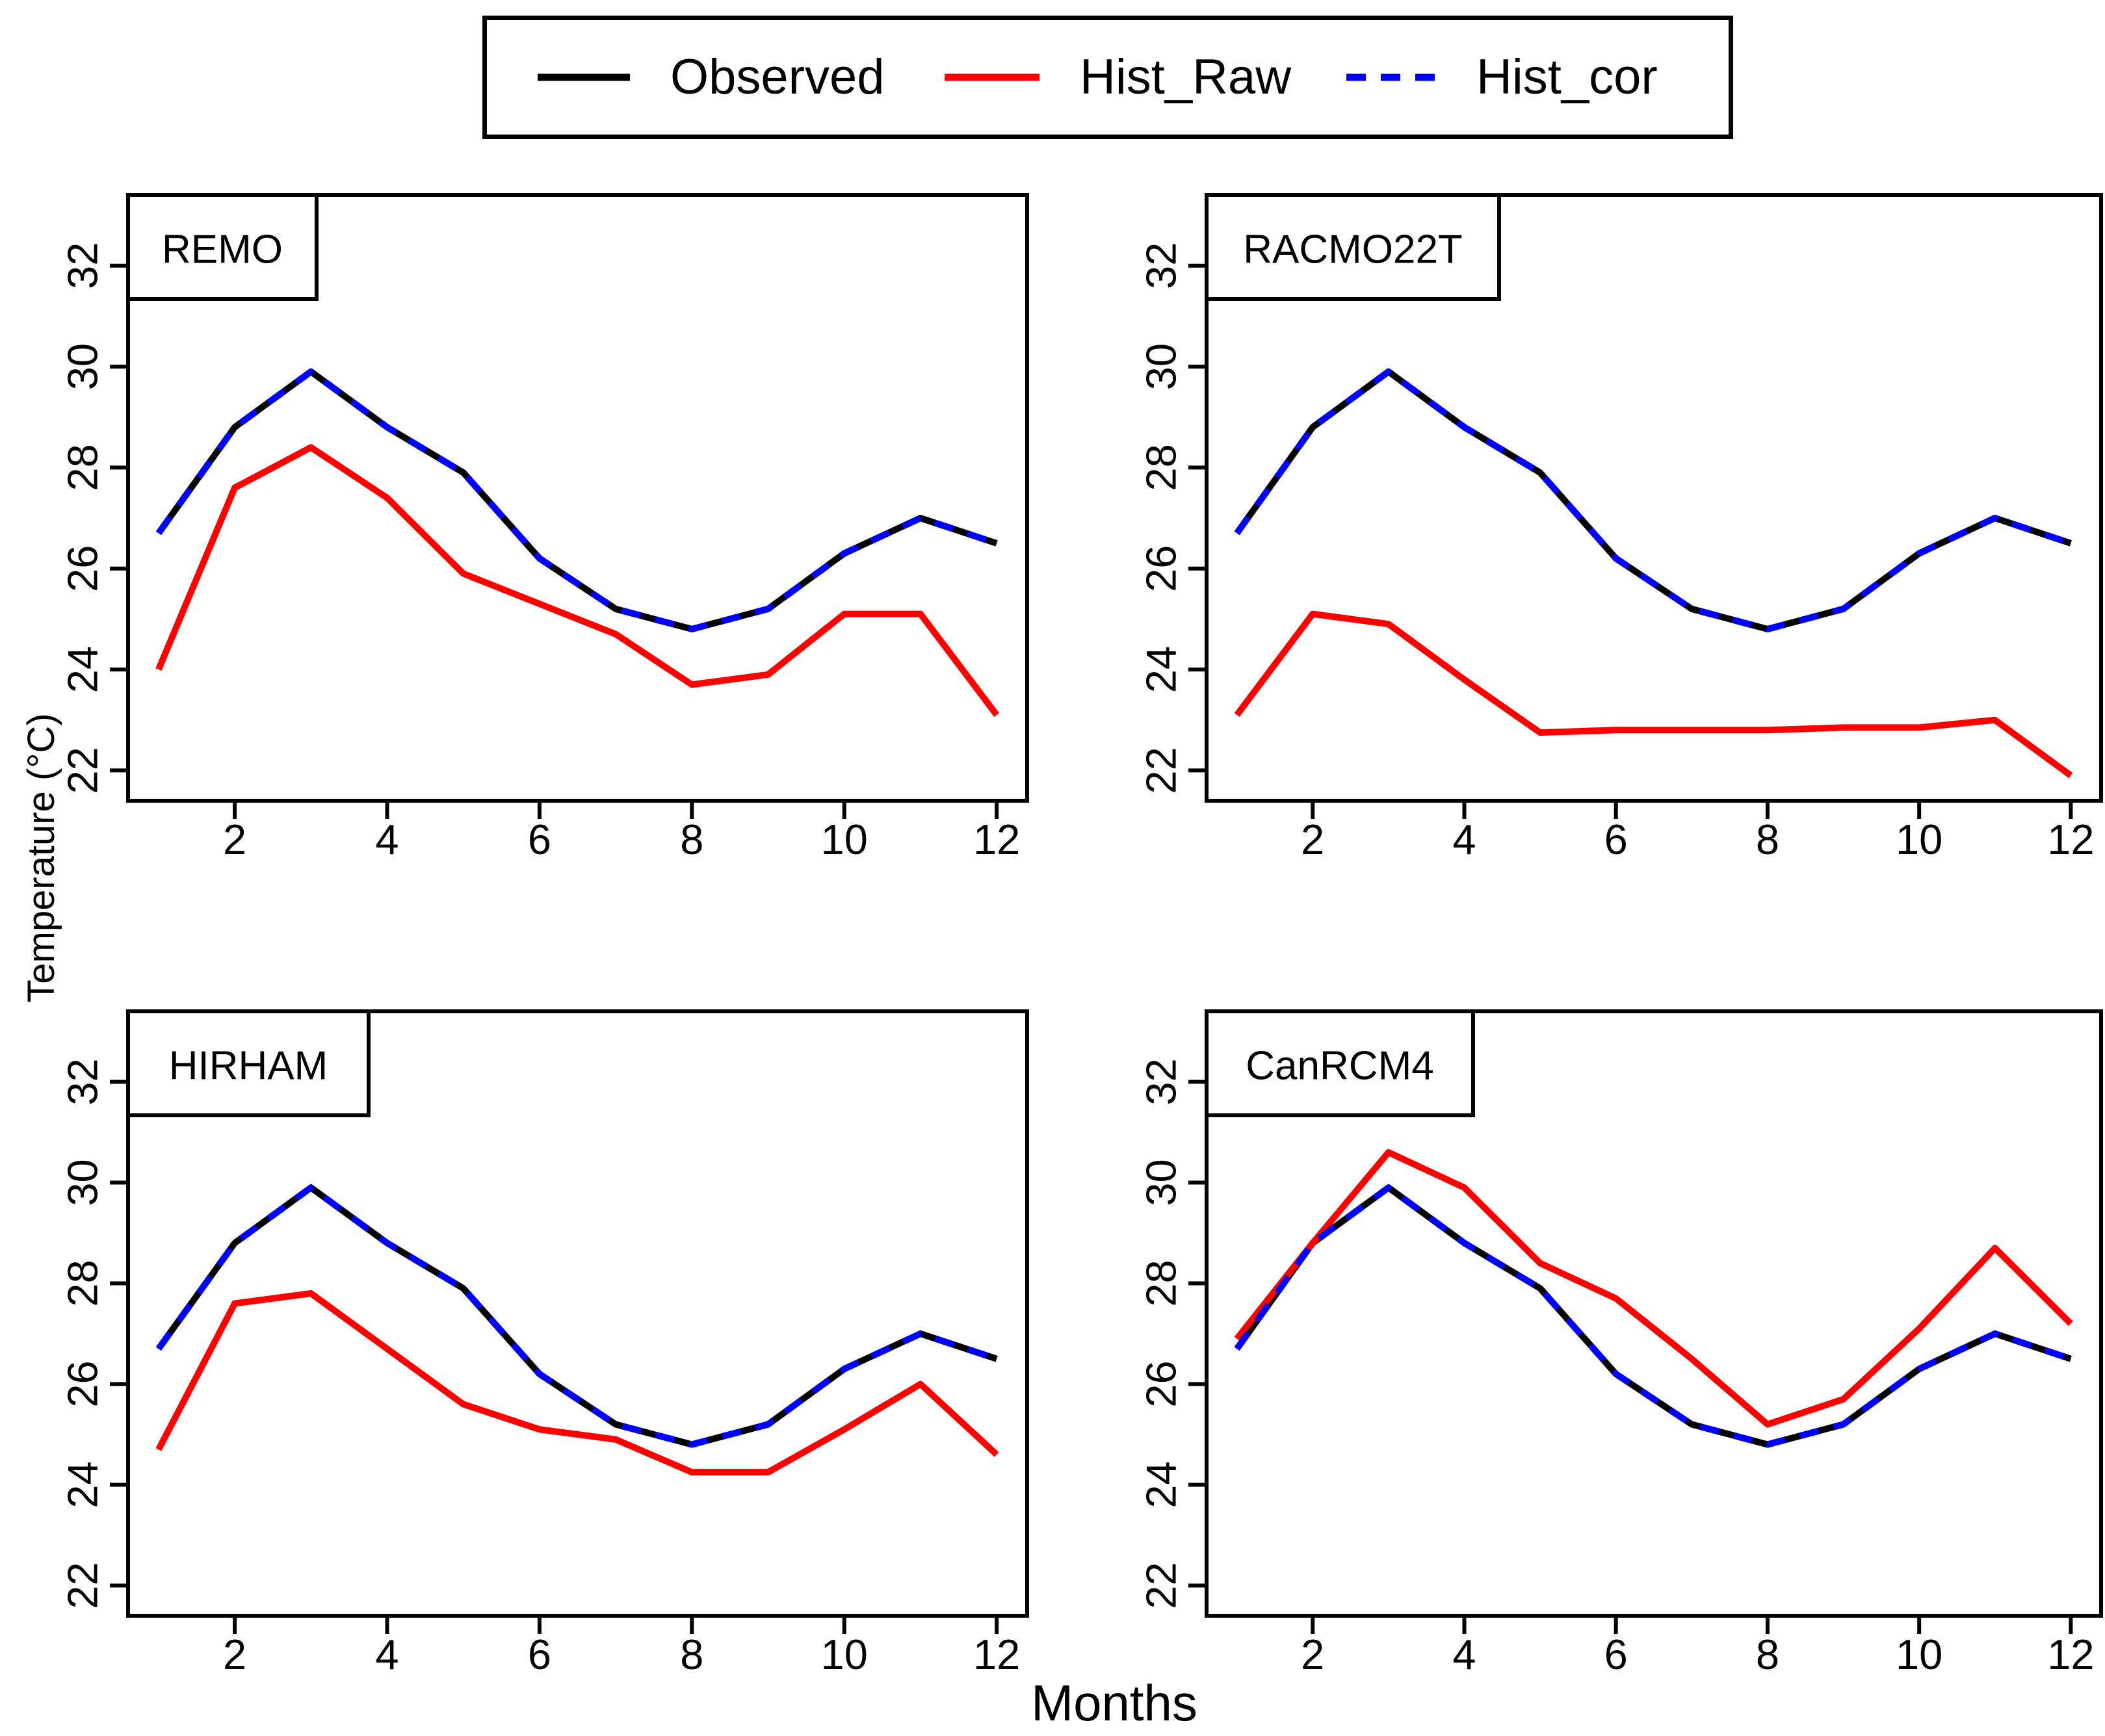 This screenshot has width=2105, height=1736. I want to click on hist-raw-line-icon, so click(992, 77).